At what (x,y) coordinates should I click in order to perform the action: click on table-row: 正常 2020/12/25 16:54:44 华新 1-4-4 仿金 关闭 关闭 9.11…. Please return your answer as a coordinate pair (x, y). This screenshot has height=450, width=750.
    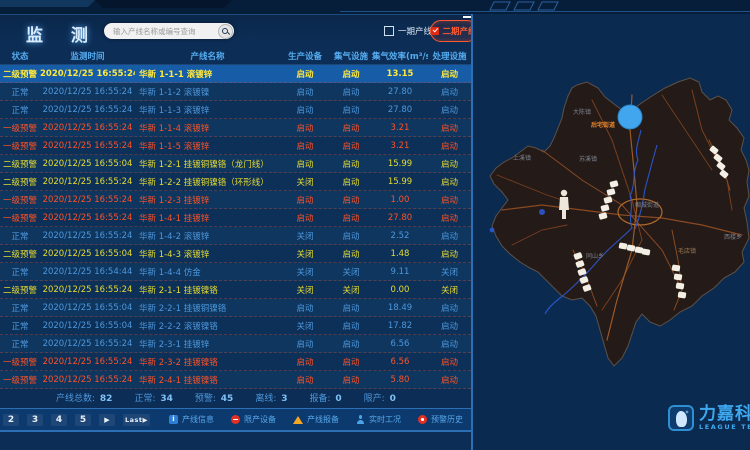
    Looking at the image, I should click on (235, 272).